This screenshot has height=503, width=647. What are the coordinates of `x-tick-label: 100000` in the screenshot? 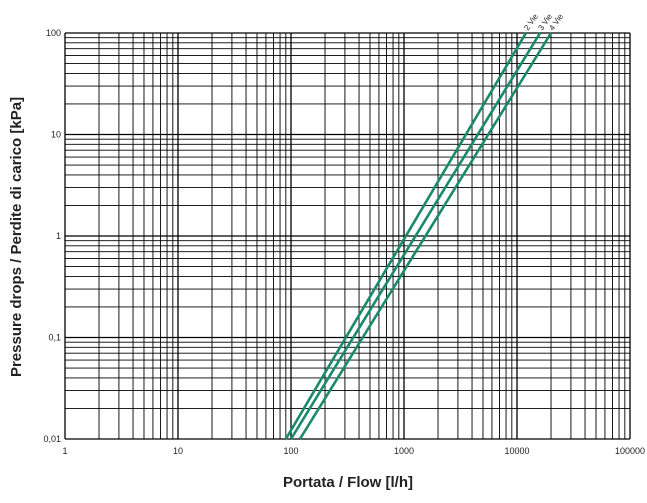 It's located at (630, 451).